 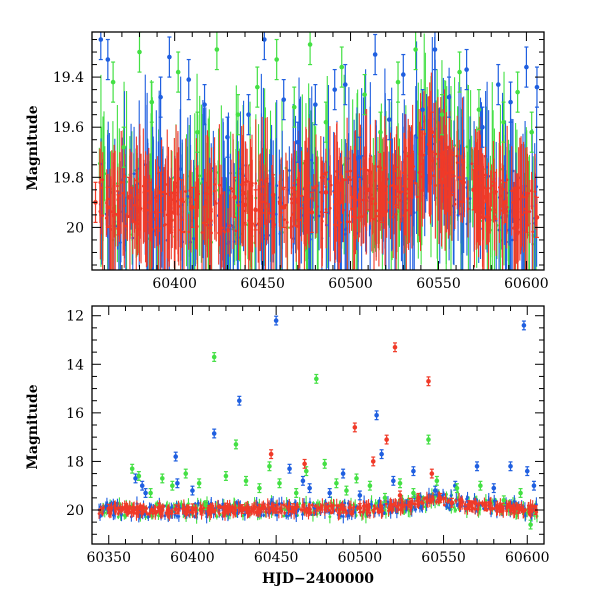 What do you see at coordinates (262, 284) in the screenshot?
I see `x-tick-label: 60450` at bounding box center [262, 284].